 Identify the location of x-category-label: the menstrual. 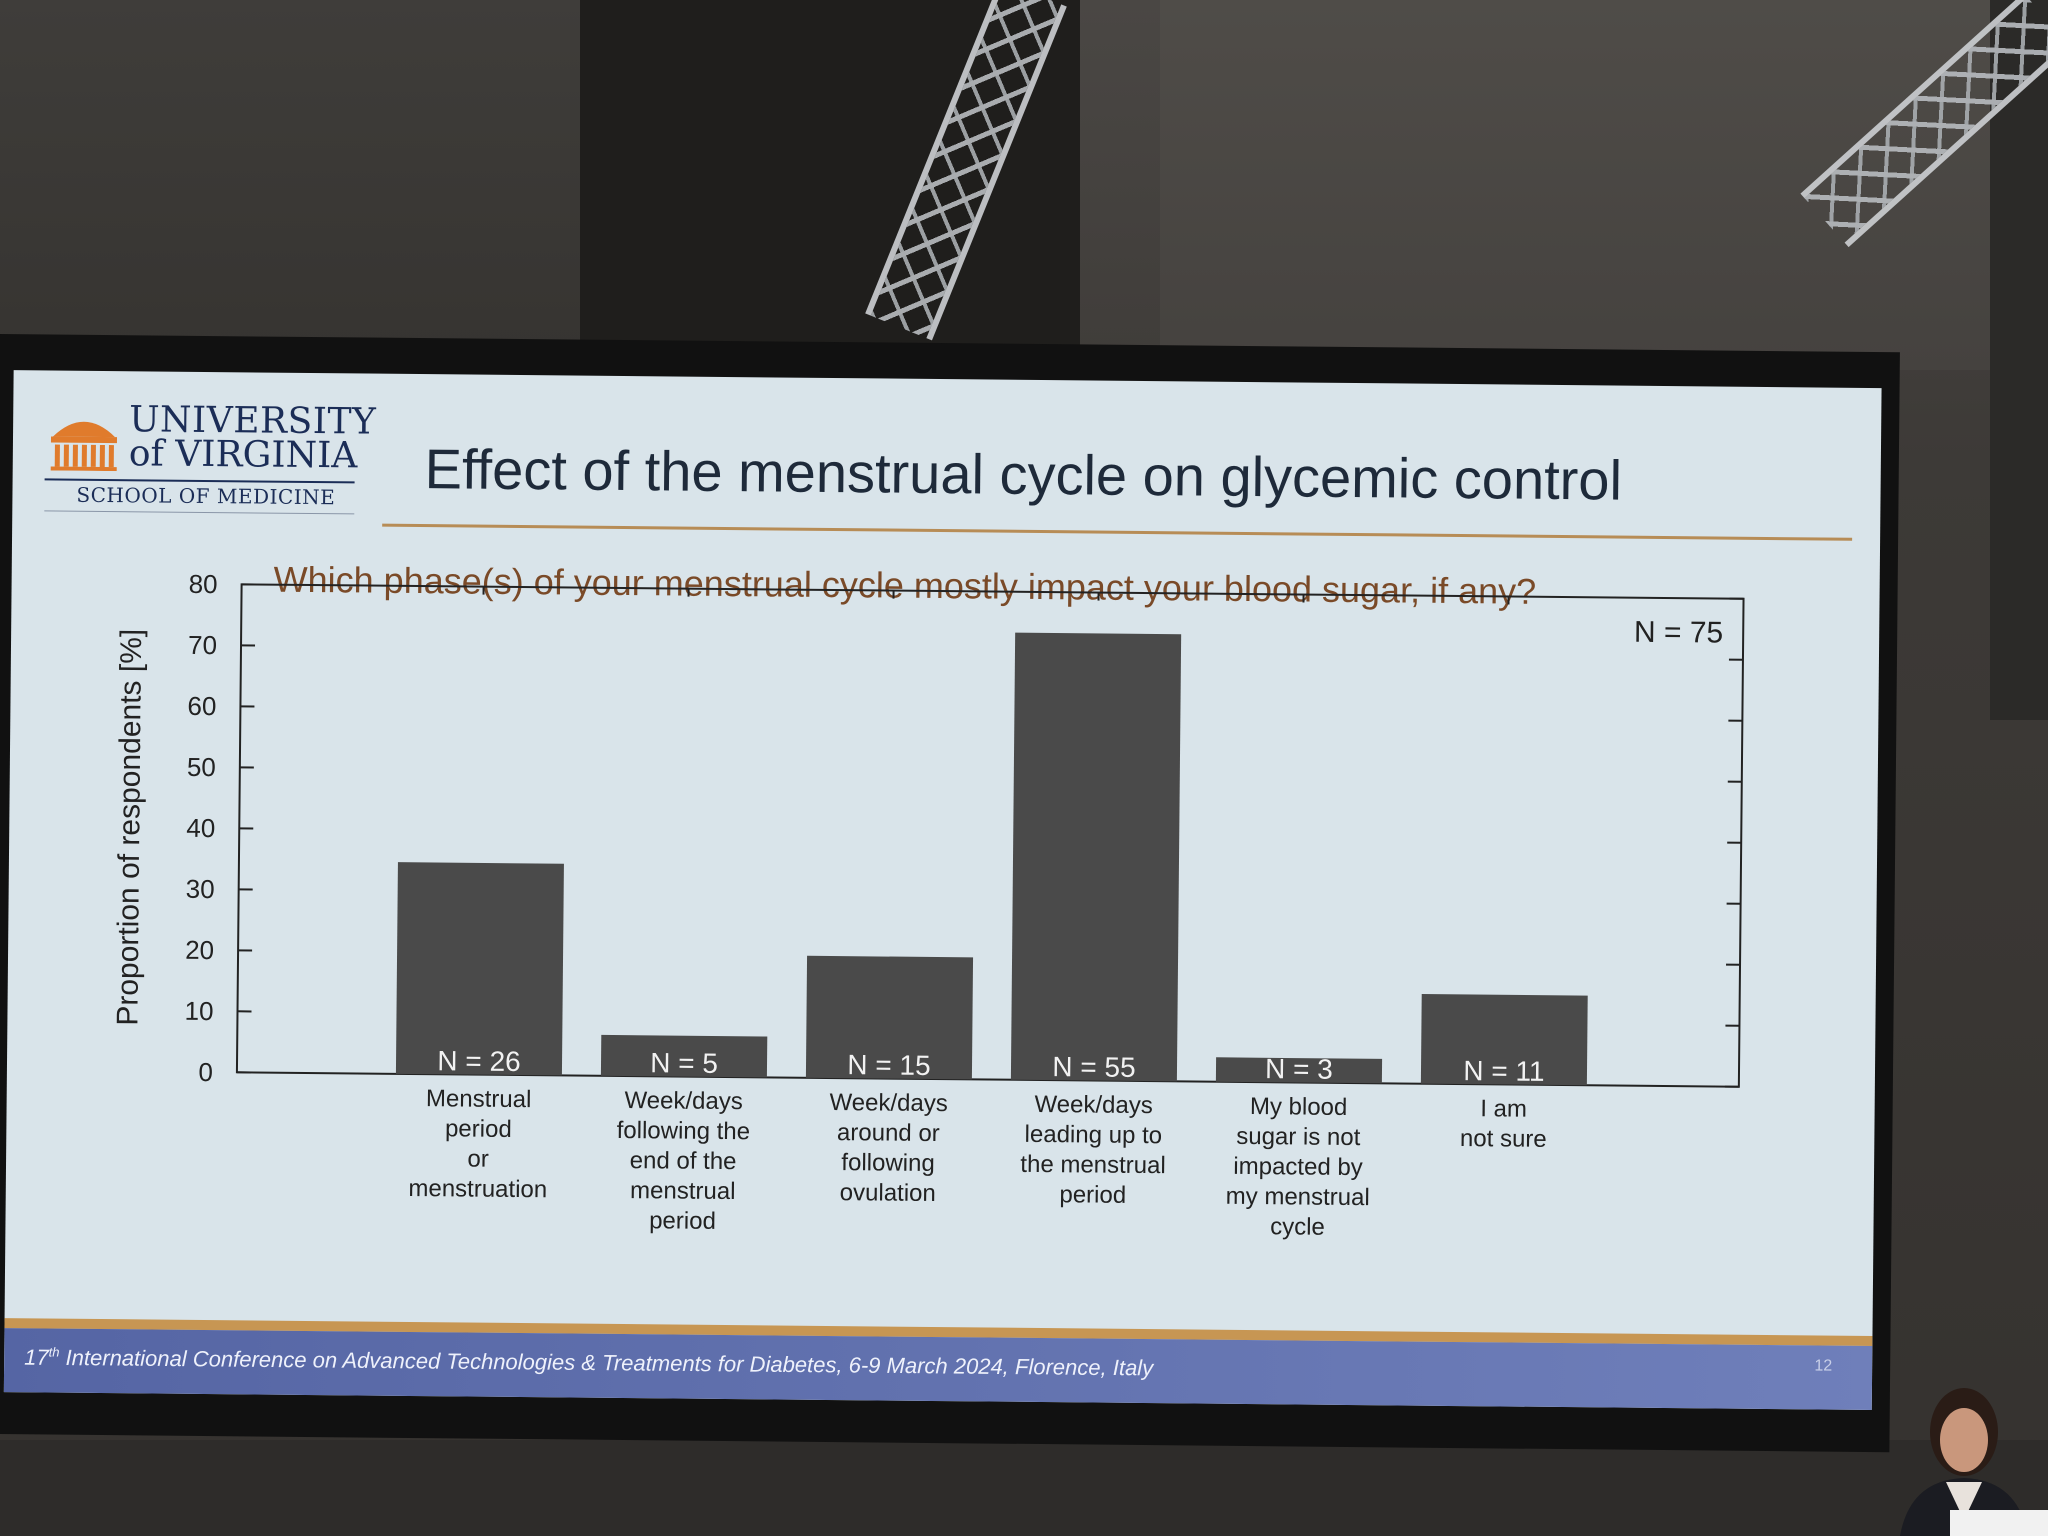
(1093, 1165).